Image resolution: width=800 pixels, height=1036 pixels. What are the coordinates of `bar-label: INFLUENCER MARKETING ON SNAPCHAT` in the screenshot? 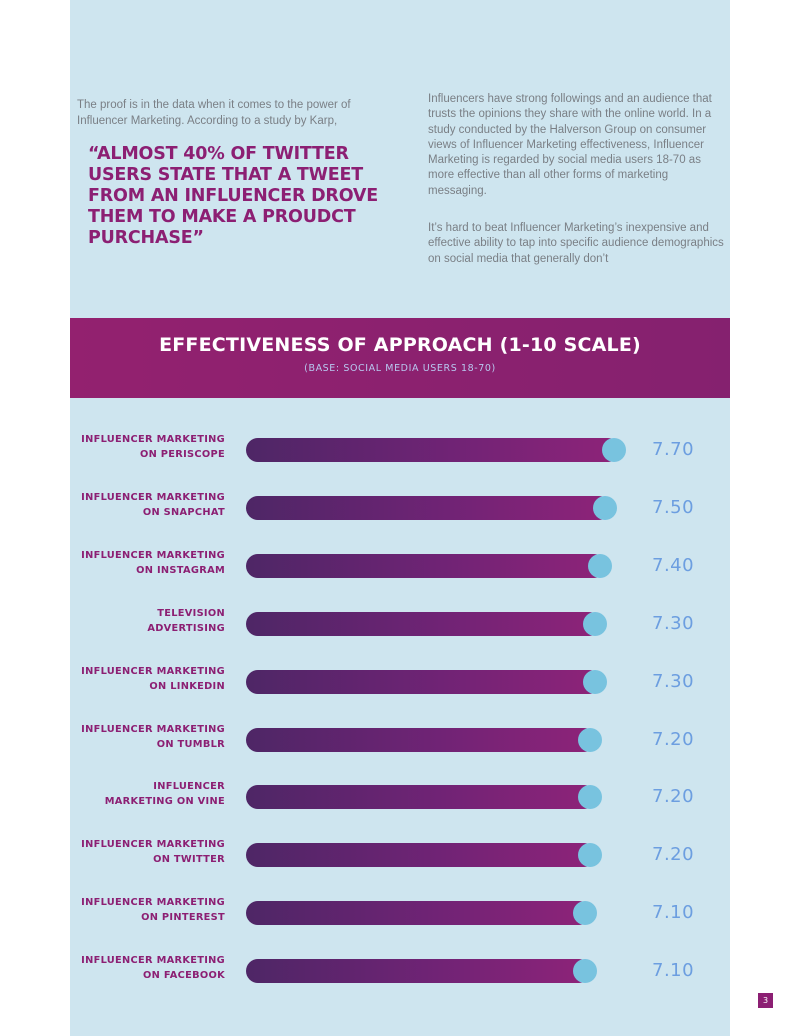 It's located at (147, 505).